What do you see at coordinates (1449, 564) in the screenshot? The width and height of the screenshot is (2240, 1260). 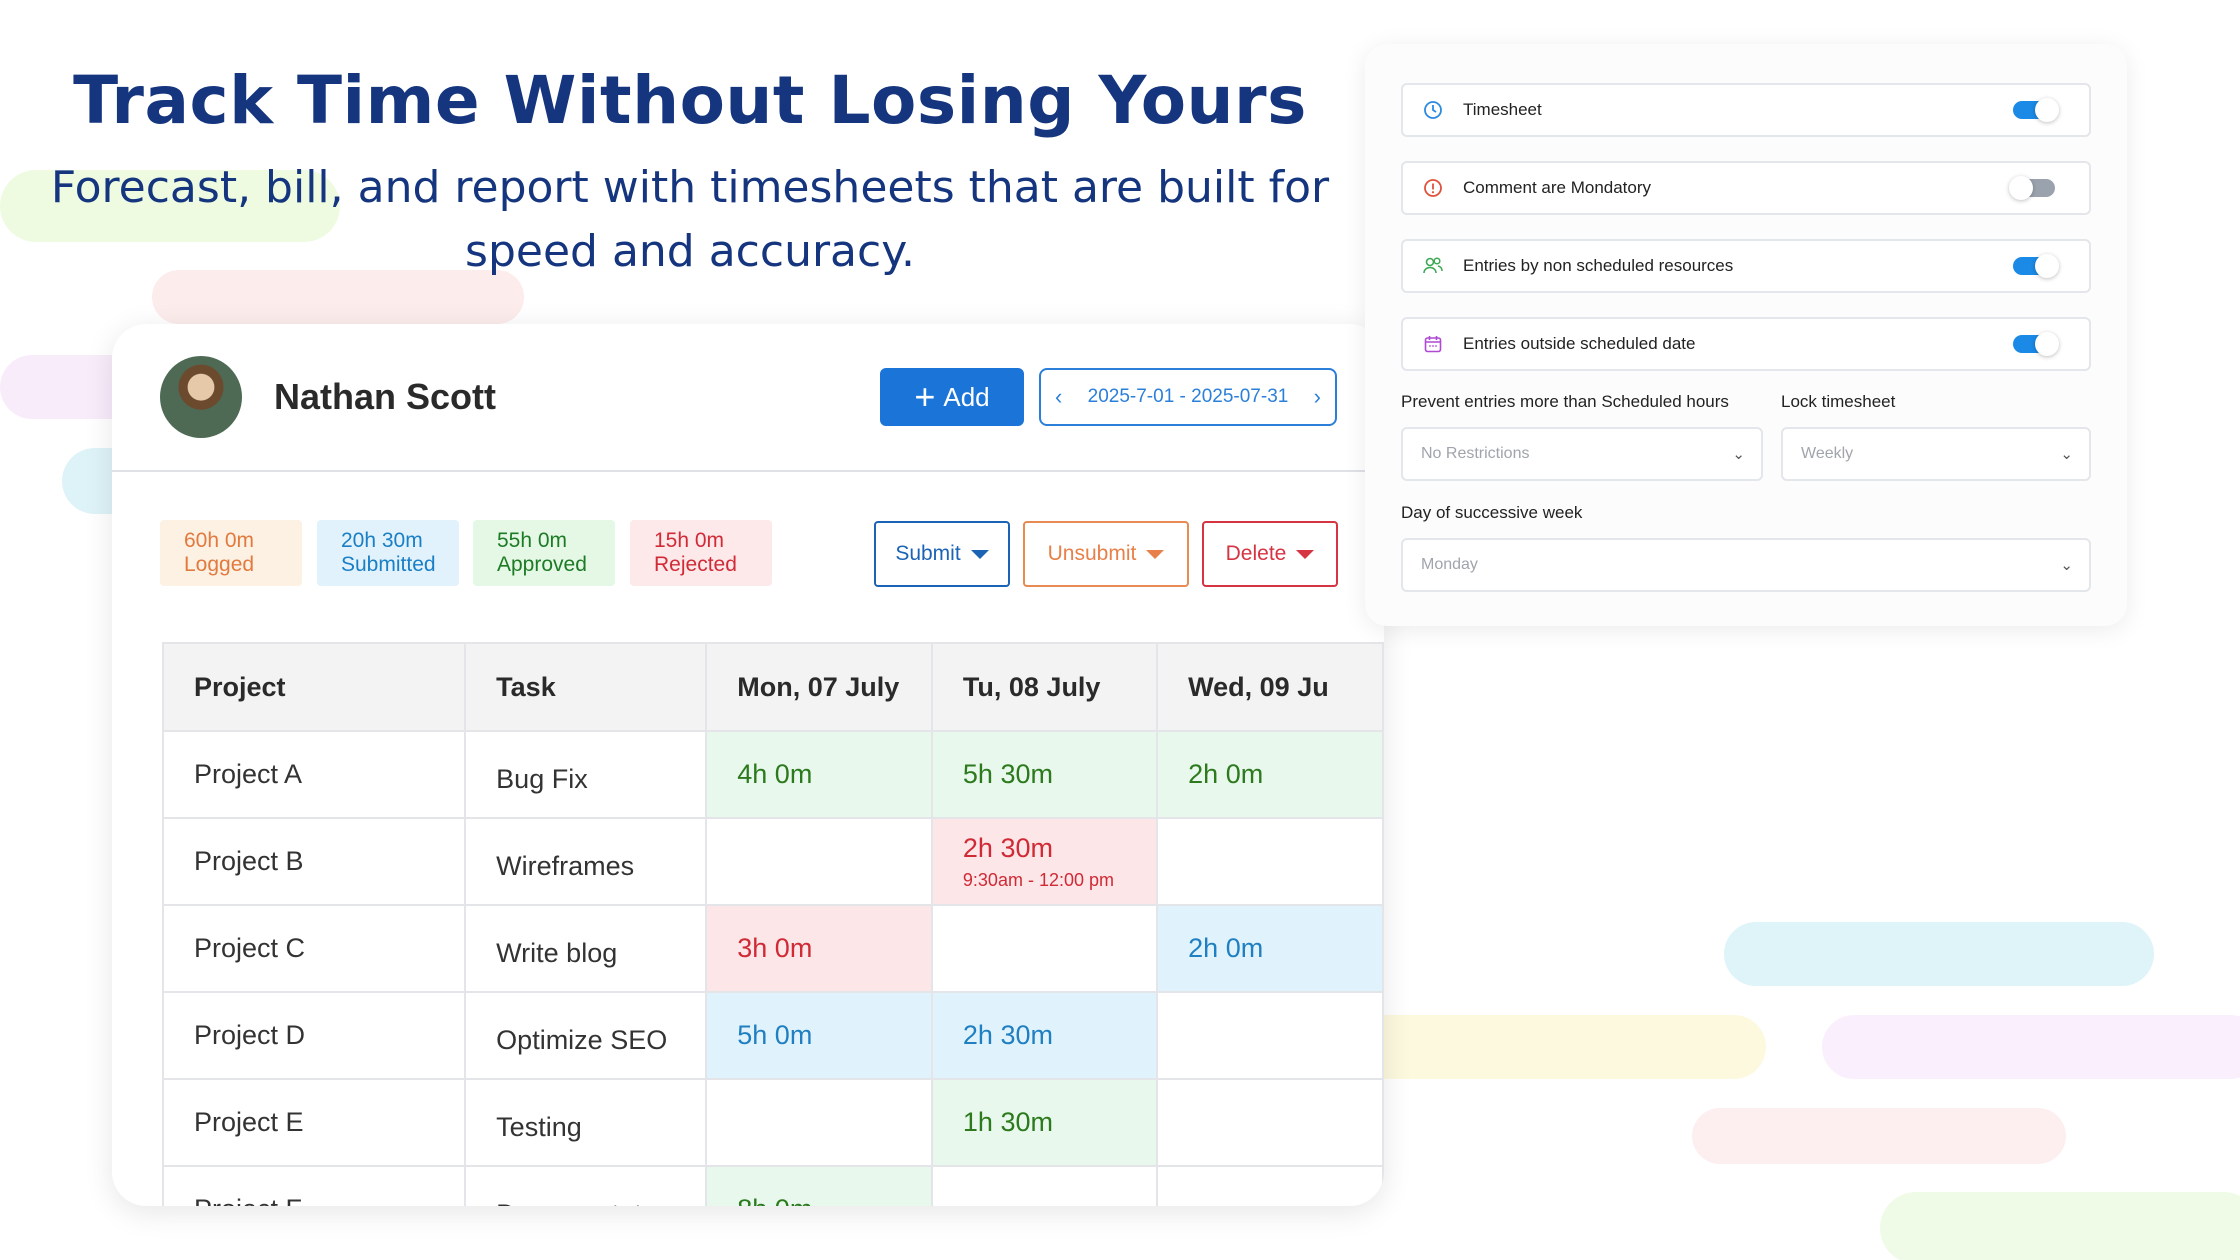 I see `select-value: Monday` at bounding box center [1449, 564].